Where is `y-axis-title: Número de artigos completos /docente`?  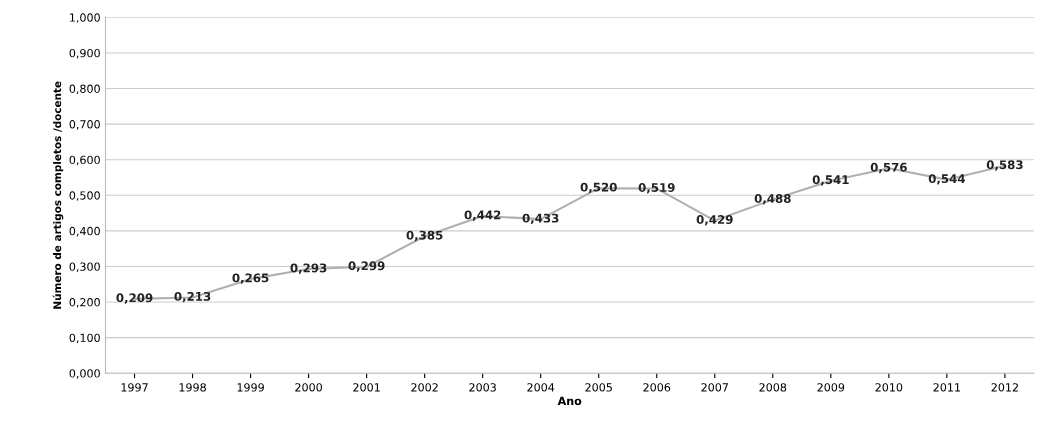 y-axis-title: Número de artigos completos /docente is located at coordinates (58, 195).